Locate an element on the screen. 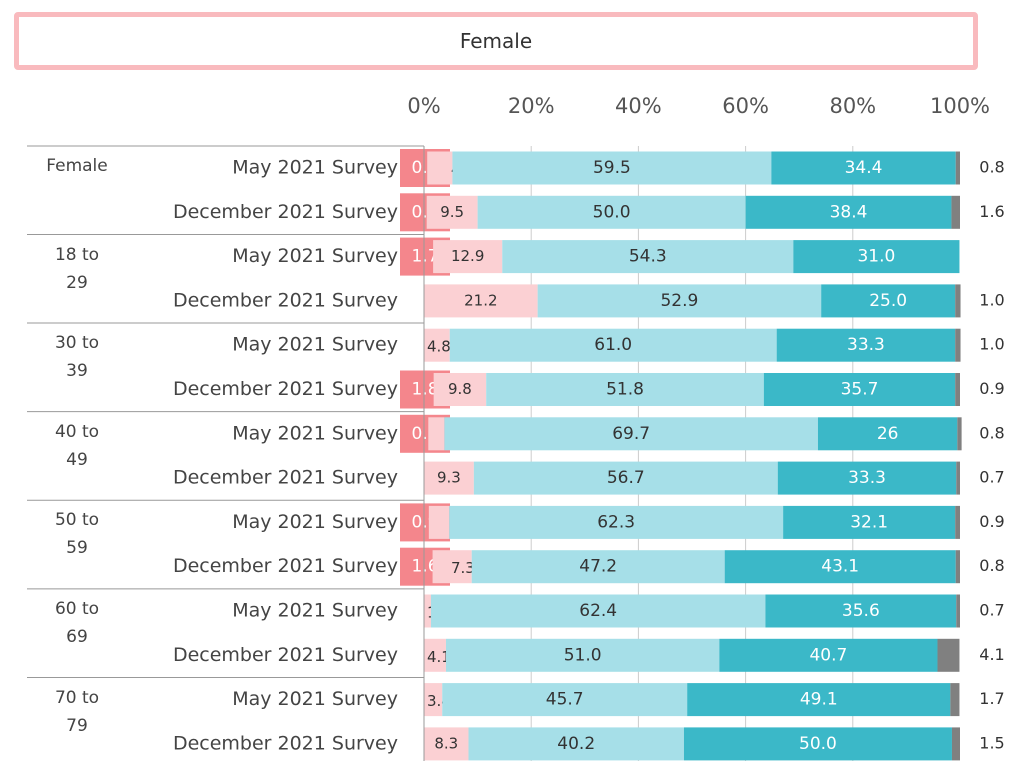  value-label: 49.1 is located at coordinates (819, 700).